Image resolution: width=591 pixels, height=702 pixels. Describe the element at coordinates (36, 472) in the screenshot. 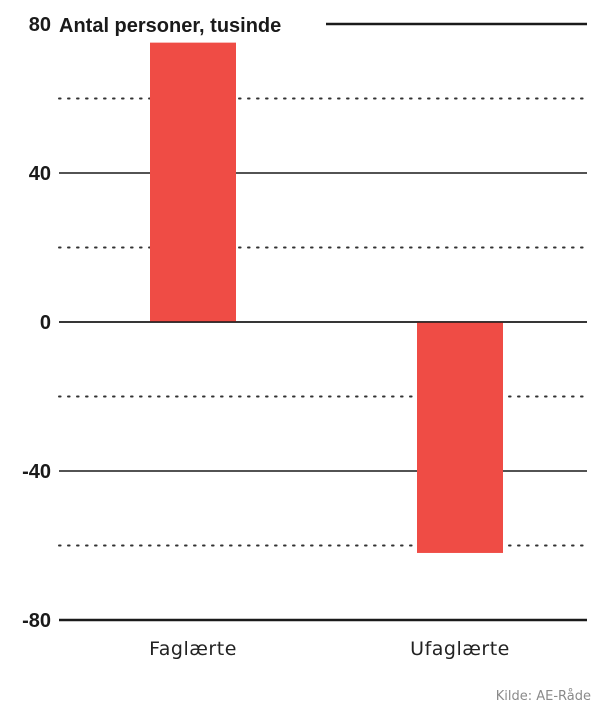

I see `y-tick-label: -40` at that location.